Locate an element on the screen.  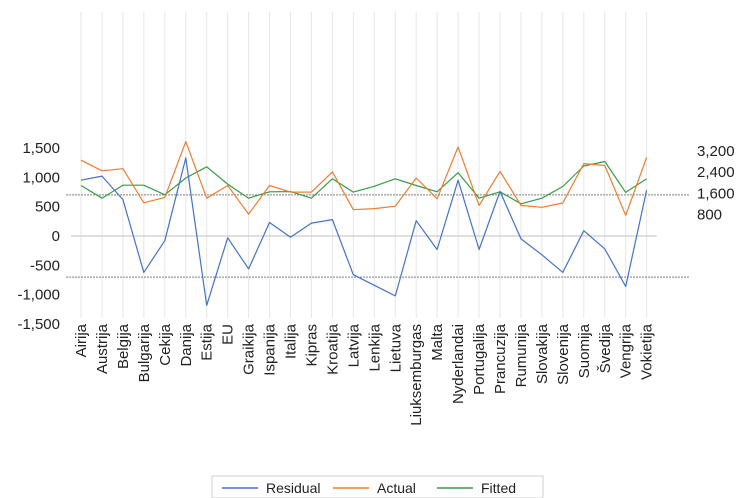
right-tick-label: 1,600 is located at coordinates (716, 193).